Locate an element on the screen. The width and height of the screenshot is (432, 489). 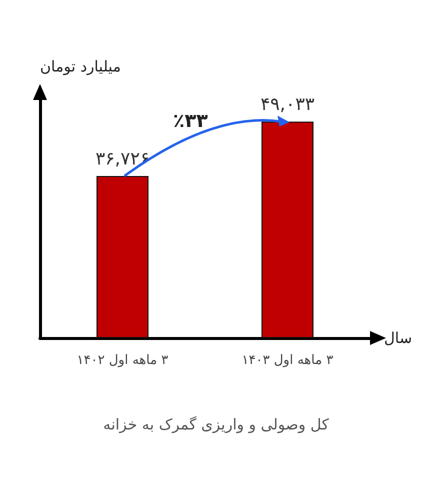
y-axis-title: میلیارد تومان is located at coordinates (80, 67).